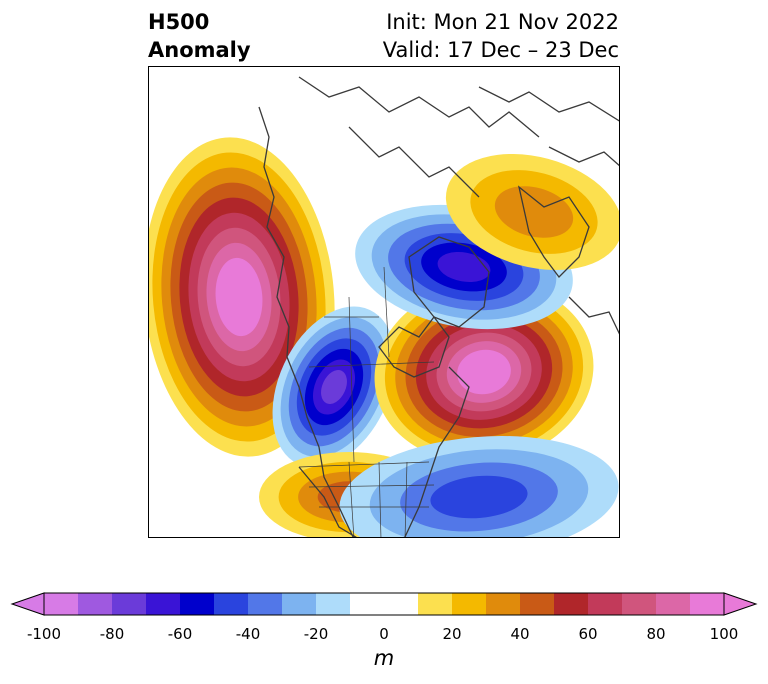 The height and width of the screenshot is (684, 768). What do you see at coordinates (180, 634) in the screenshot?
I see `colorbar-tick-label: -60` at bounding box center [180, 634].